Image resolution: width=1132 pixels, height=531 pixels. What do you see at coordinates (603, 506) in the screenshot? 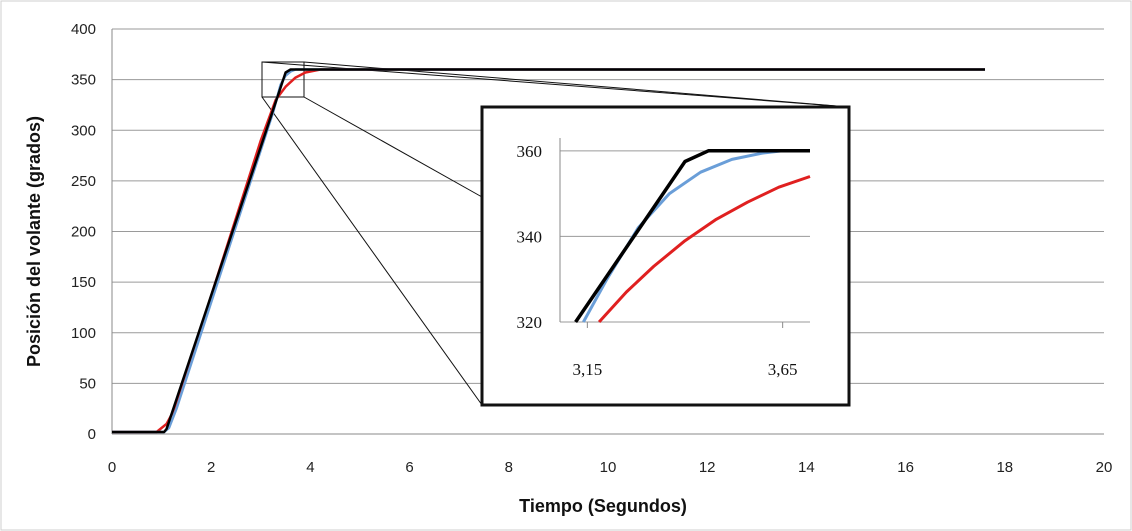
I see `x-axis-title: Tiempo (Segundos)` at bounding box center [603, 506].